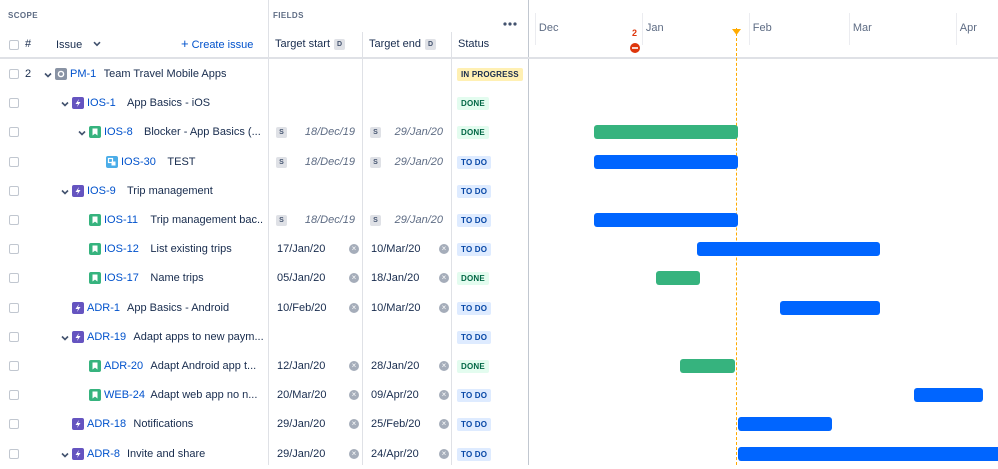  Describe the element at coordinates (107, 424) in the screenshot. I see `issue-key-link: ADR-18` at that location.